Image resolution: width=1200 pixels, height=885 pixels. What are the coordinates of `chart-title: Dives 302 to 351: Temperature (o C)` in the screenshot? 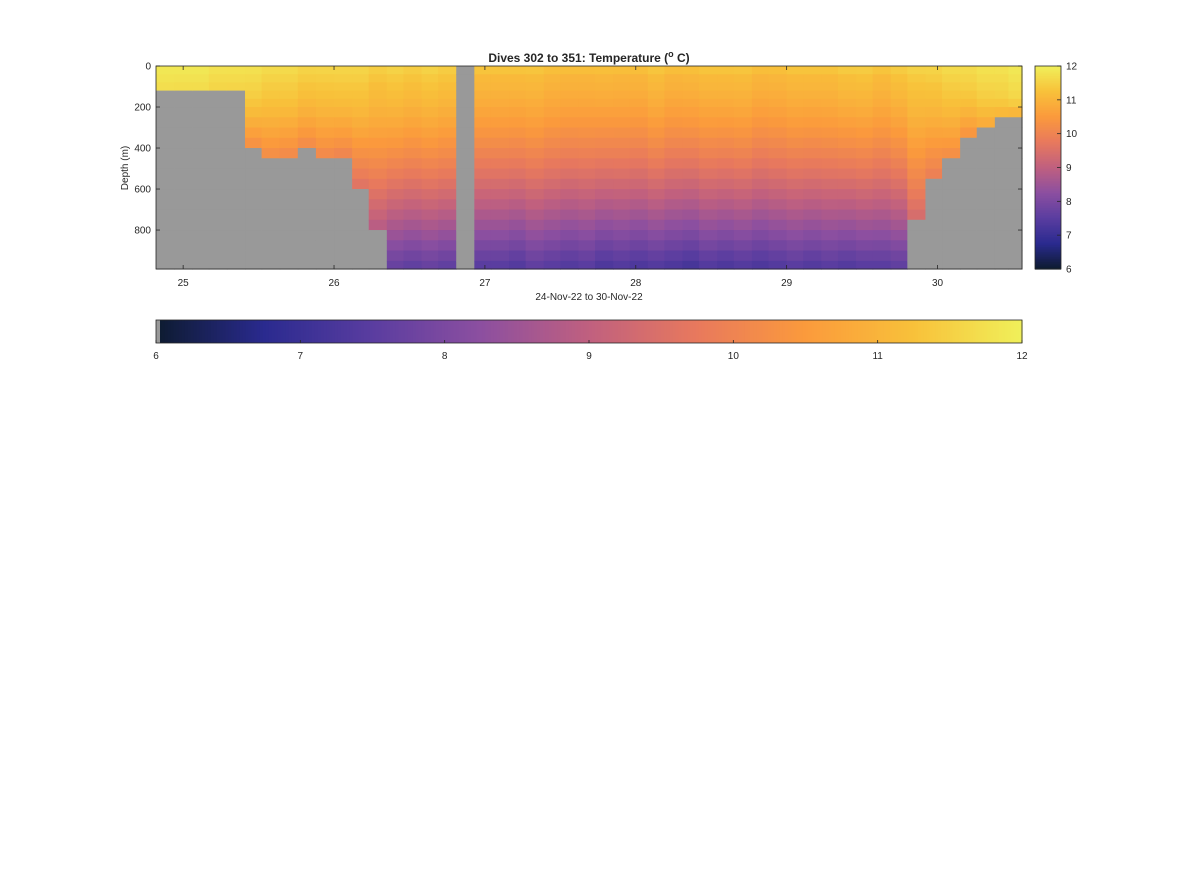 It's located at (588, 57).